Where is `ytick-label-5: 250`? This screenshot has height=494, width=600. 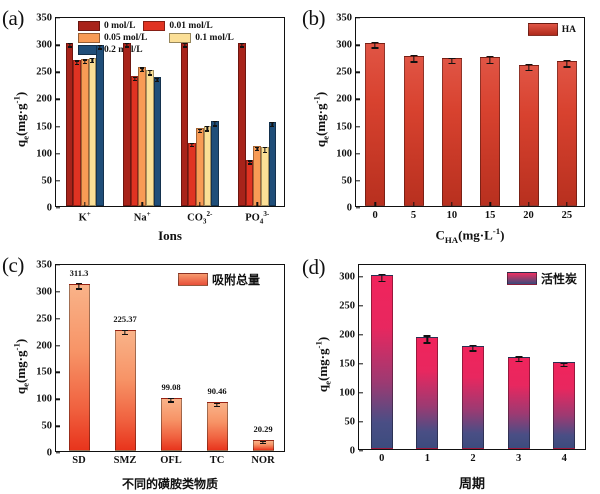 ytick-label-5: 250 is located at coordinates (347, 306).